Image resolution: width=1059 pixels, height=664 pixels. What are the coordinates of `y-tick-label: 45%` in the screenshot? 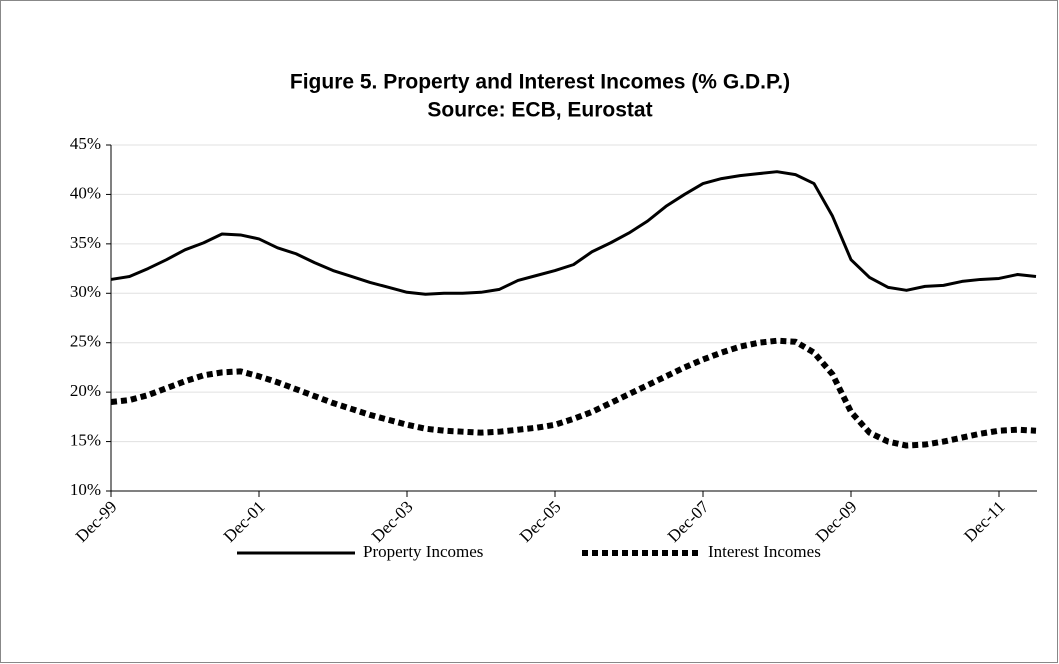 It's located at (85, 143).